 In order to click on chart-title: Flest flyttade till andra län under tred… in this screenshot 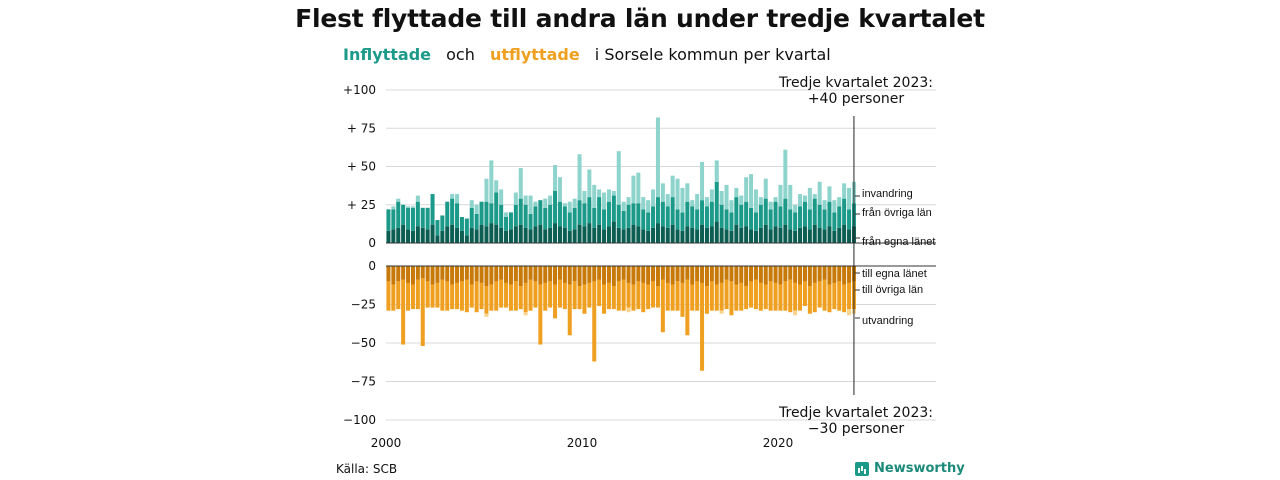, I will do `click(640, 18)`.